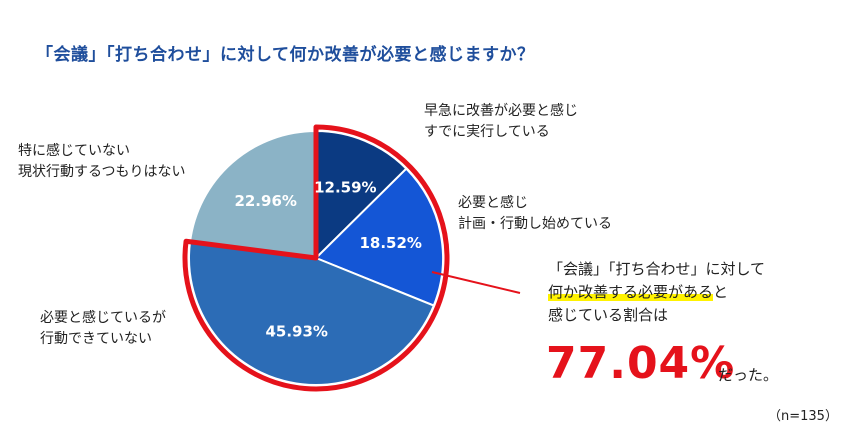 The width and height of the screenshot is (868, 441). What do you see at coordinates (103, 329) in the screenshot?
I see `slice-label-not-acting: 必要と感じているが 行動できていない` at bounding box center [103, 329].